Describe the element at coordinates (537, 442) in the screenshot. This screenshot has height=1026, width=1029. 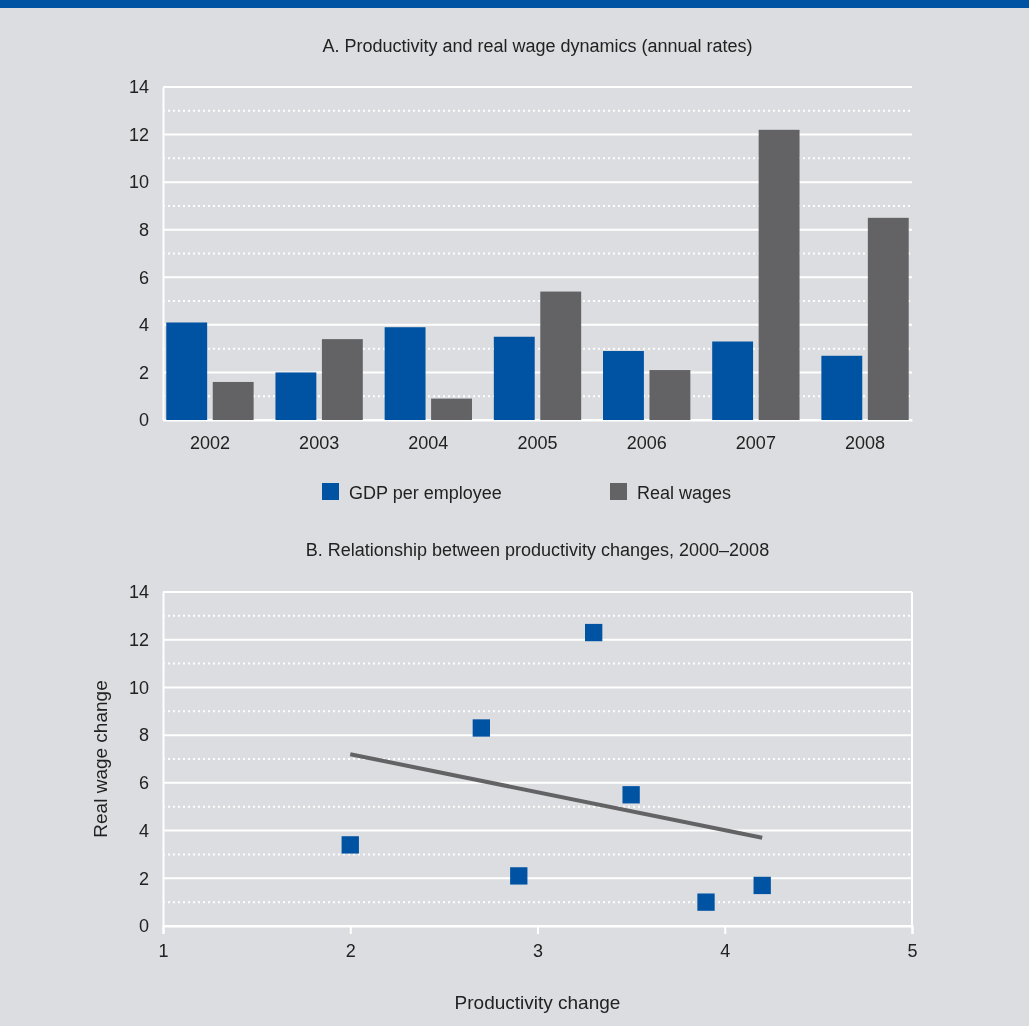
I see `x-tick-label: 2005` at that location.